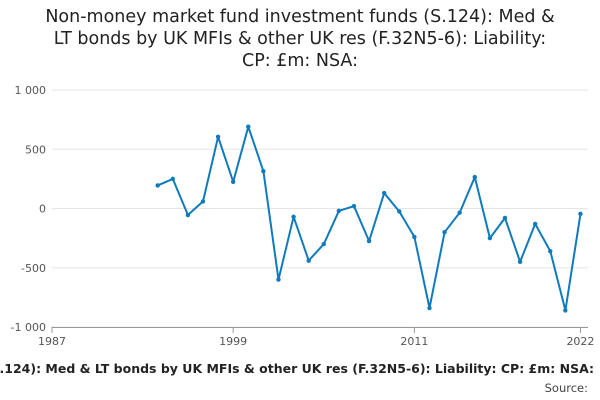 The image size is (600, 400). What do you see at coordinates (52, 341) in the screenshot?
I see `x-tick-label: 1987` at bounding box center [52, 341].